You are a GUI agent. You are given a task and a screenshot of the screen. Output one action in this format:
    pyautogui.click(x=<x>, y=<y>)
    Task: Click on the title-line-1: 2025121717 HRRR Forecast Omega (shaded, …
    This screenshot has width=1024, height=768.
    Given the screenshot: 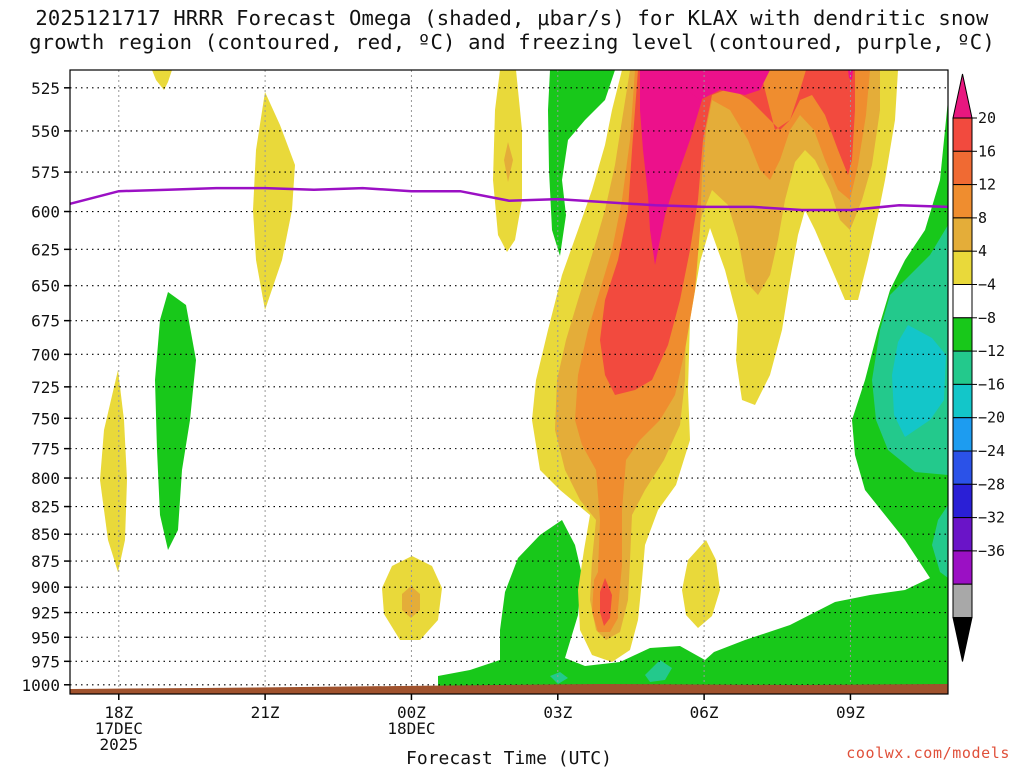 What is the action you would take?
    pyautogui.click(x=512, y=18)
    